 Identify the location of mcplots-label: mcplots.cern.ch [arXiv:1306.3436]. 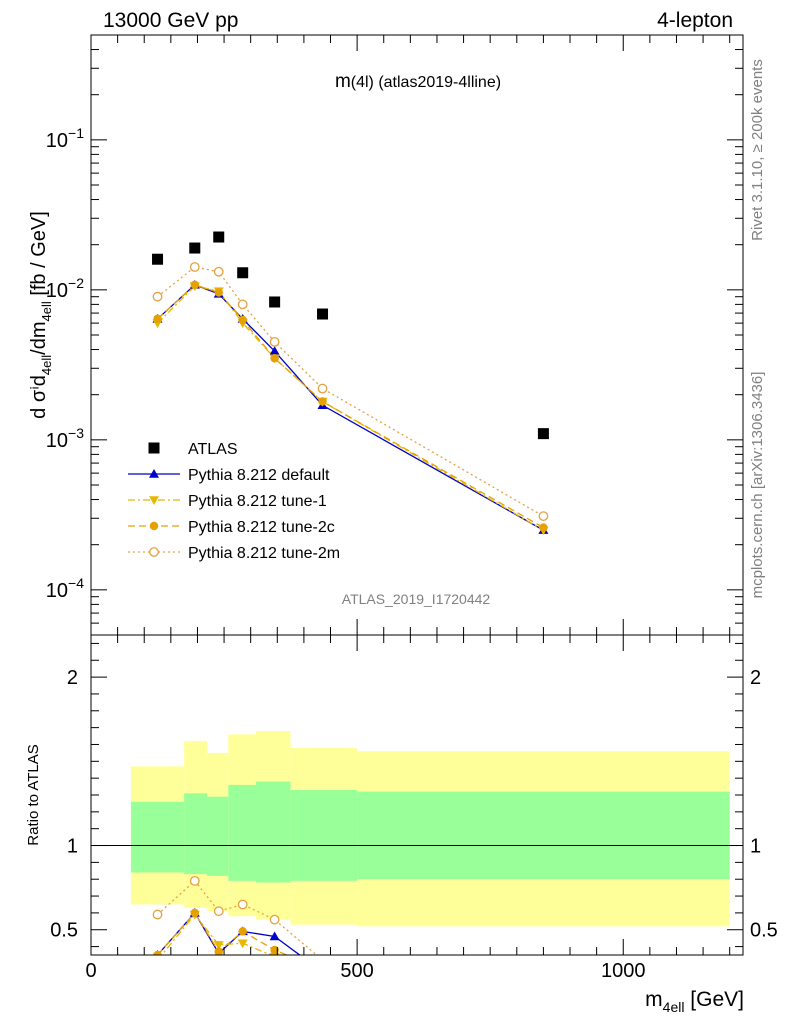
(757, 485).